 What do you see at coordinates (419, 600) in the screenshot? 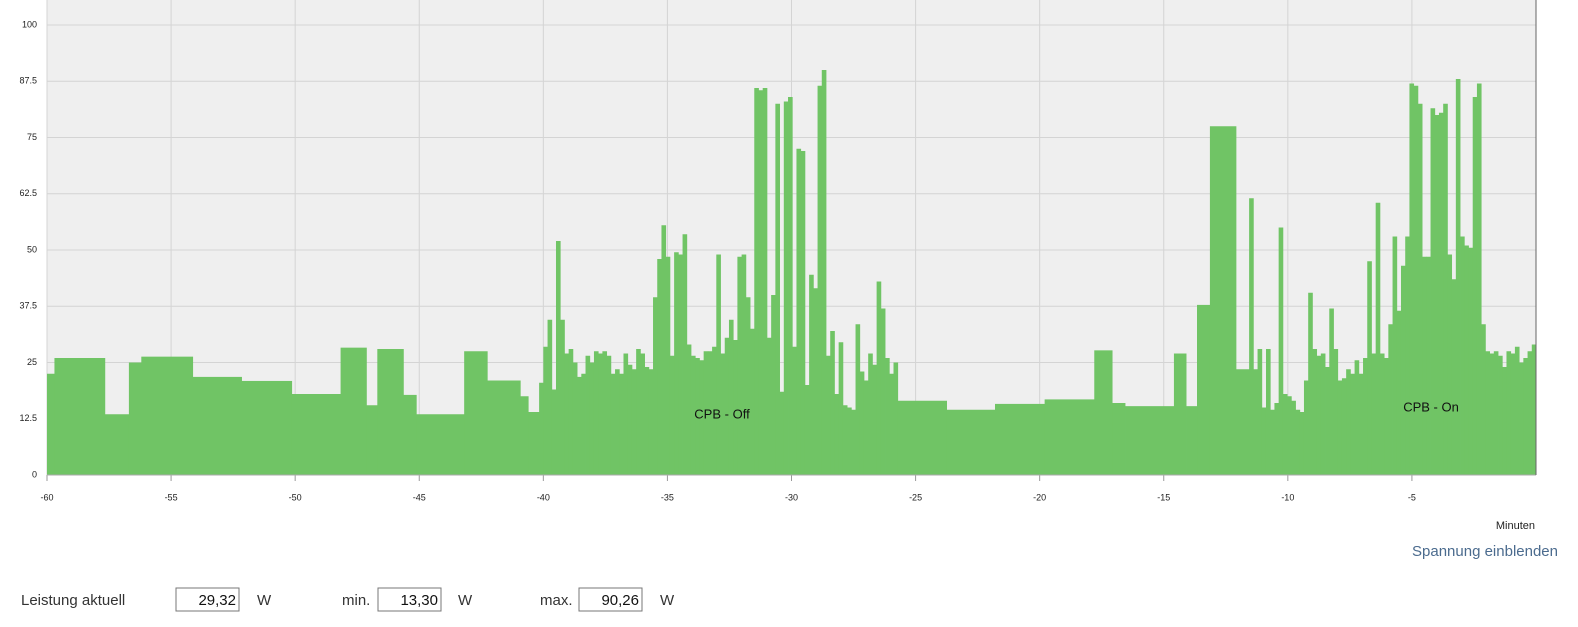
I see `field-value: 13,30` at bounding box center [419, 600].